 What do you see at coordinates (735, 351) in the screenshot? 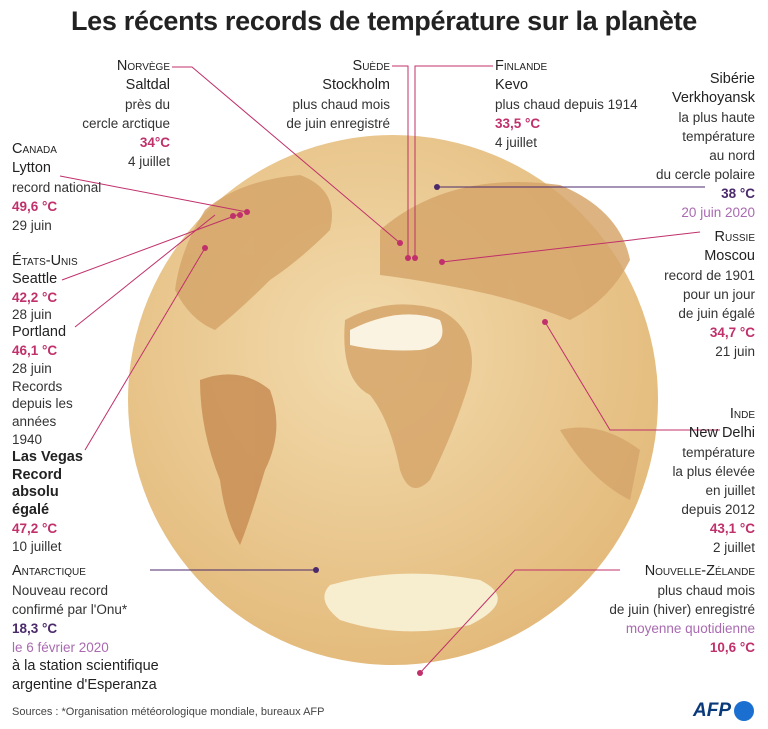
I see `date: 21 juin` at bounding box center [735, 351].